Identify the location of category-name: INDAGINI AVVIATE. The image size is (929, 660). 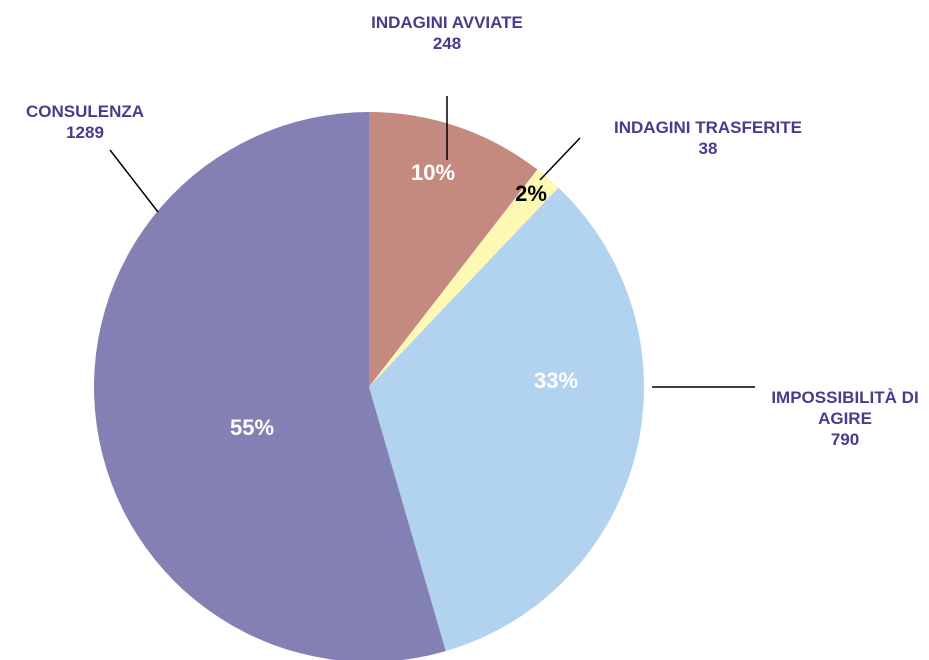
(447, 22).